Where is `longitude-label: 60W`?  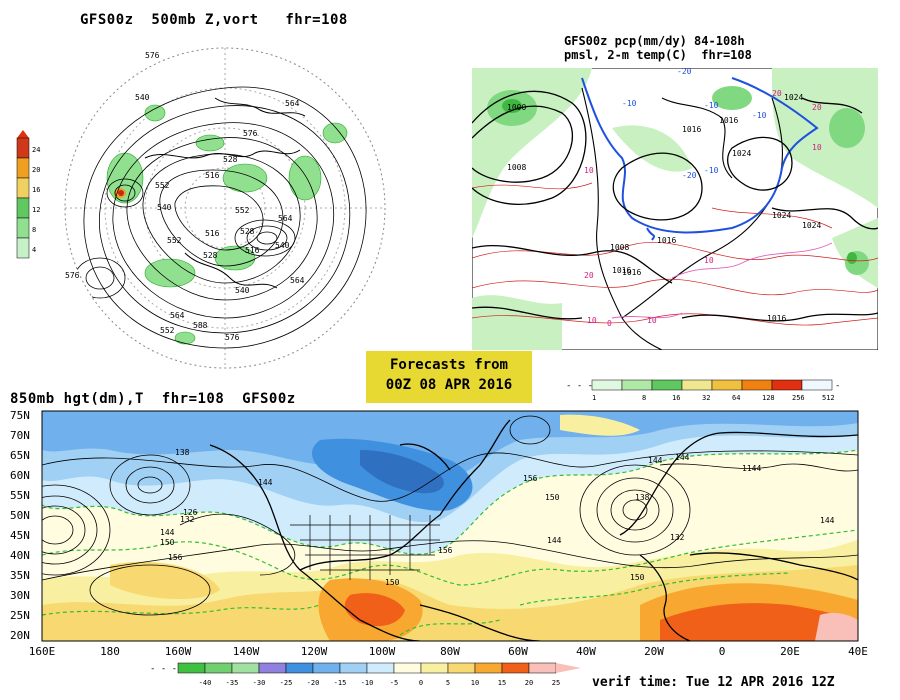
longitude-label: 60W is located at coordinates (518, 651).